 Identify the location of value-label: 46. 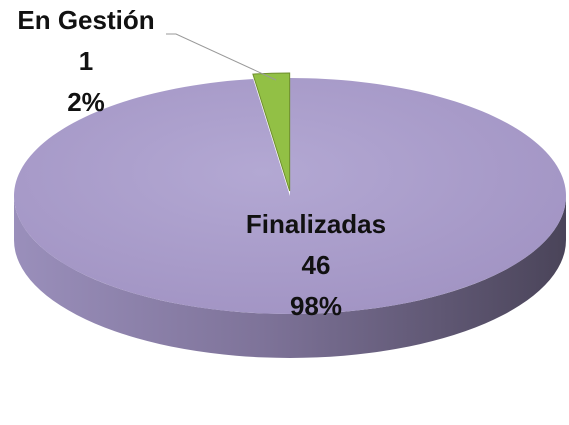
(316, 265).